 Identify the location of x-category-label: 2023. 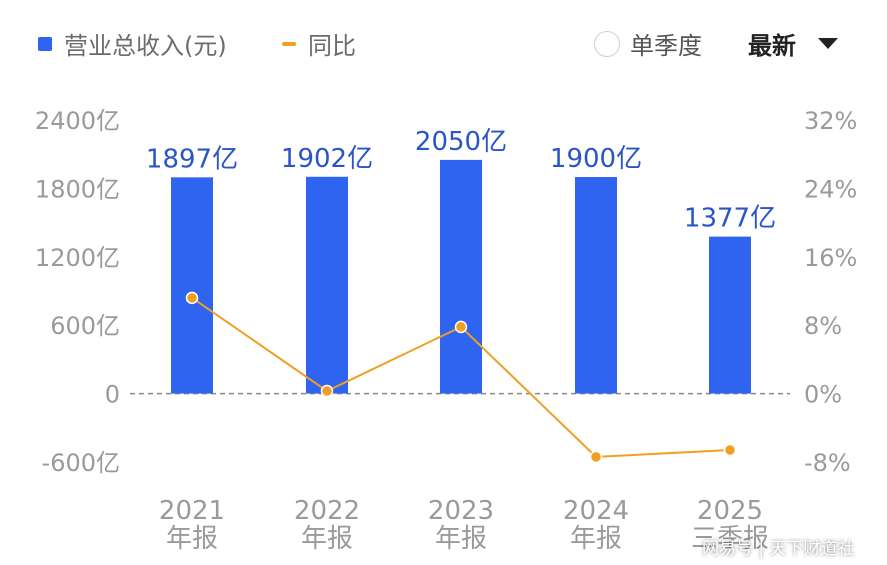
(461, 511).